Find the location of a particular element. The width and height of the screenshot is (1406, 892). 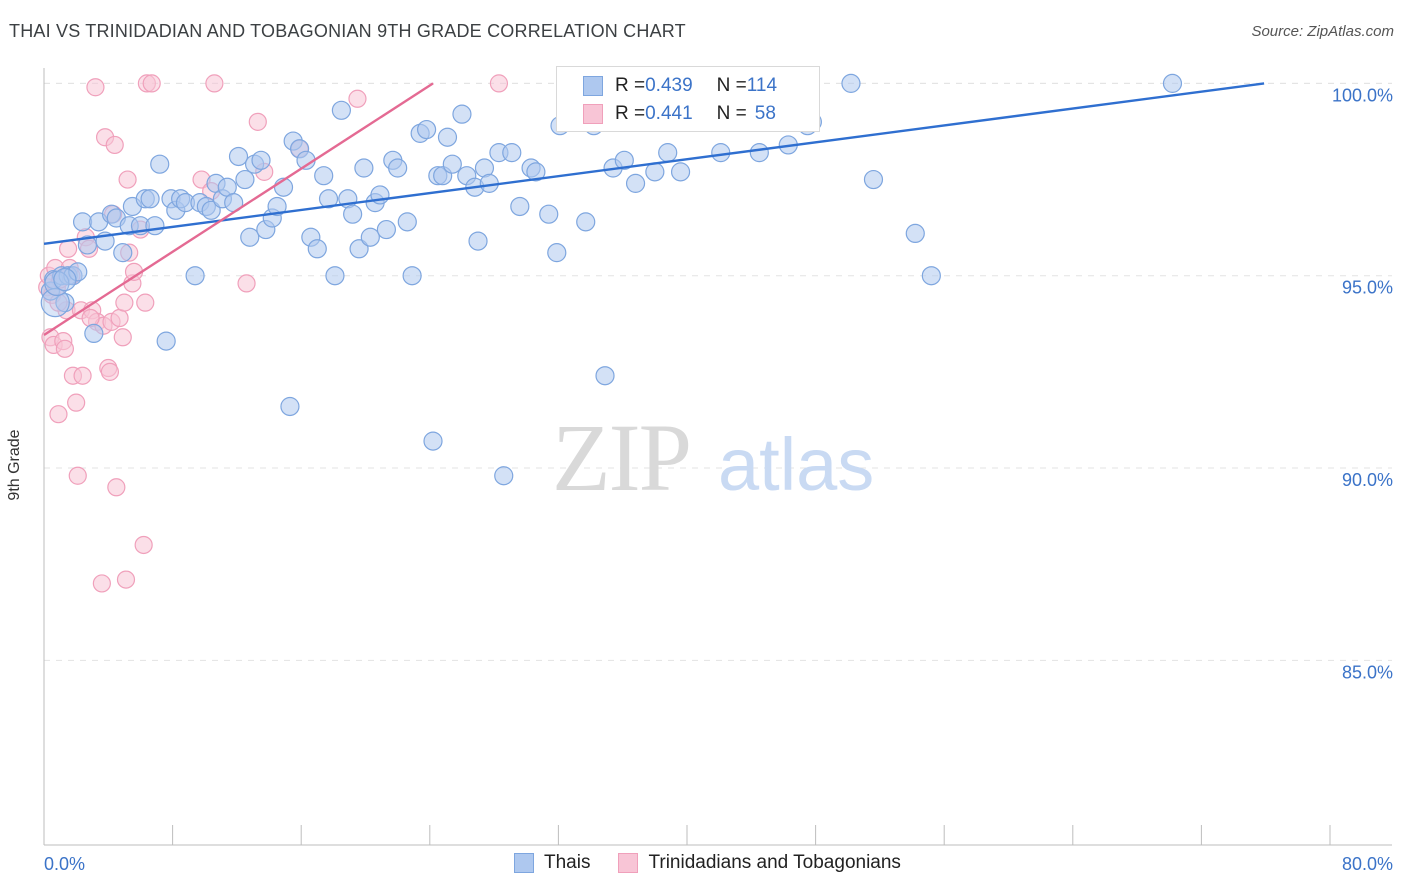

y-tick-label: 100.0% is located at coordinates (1362, 95).